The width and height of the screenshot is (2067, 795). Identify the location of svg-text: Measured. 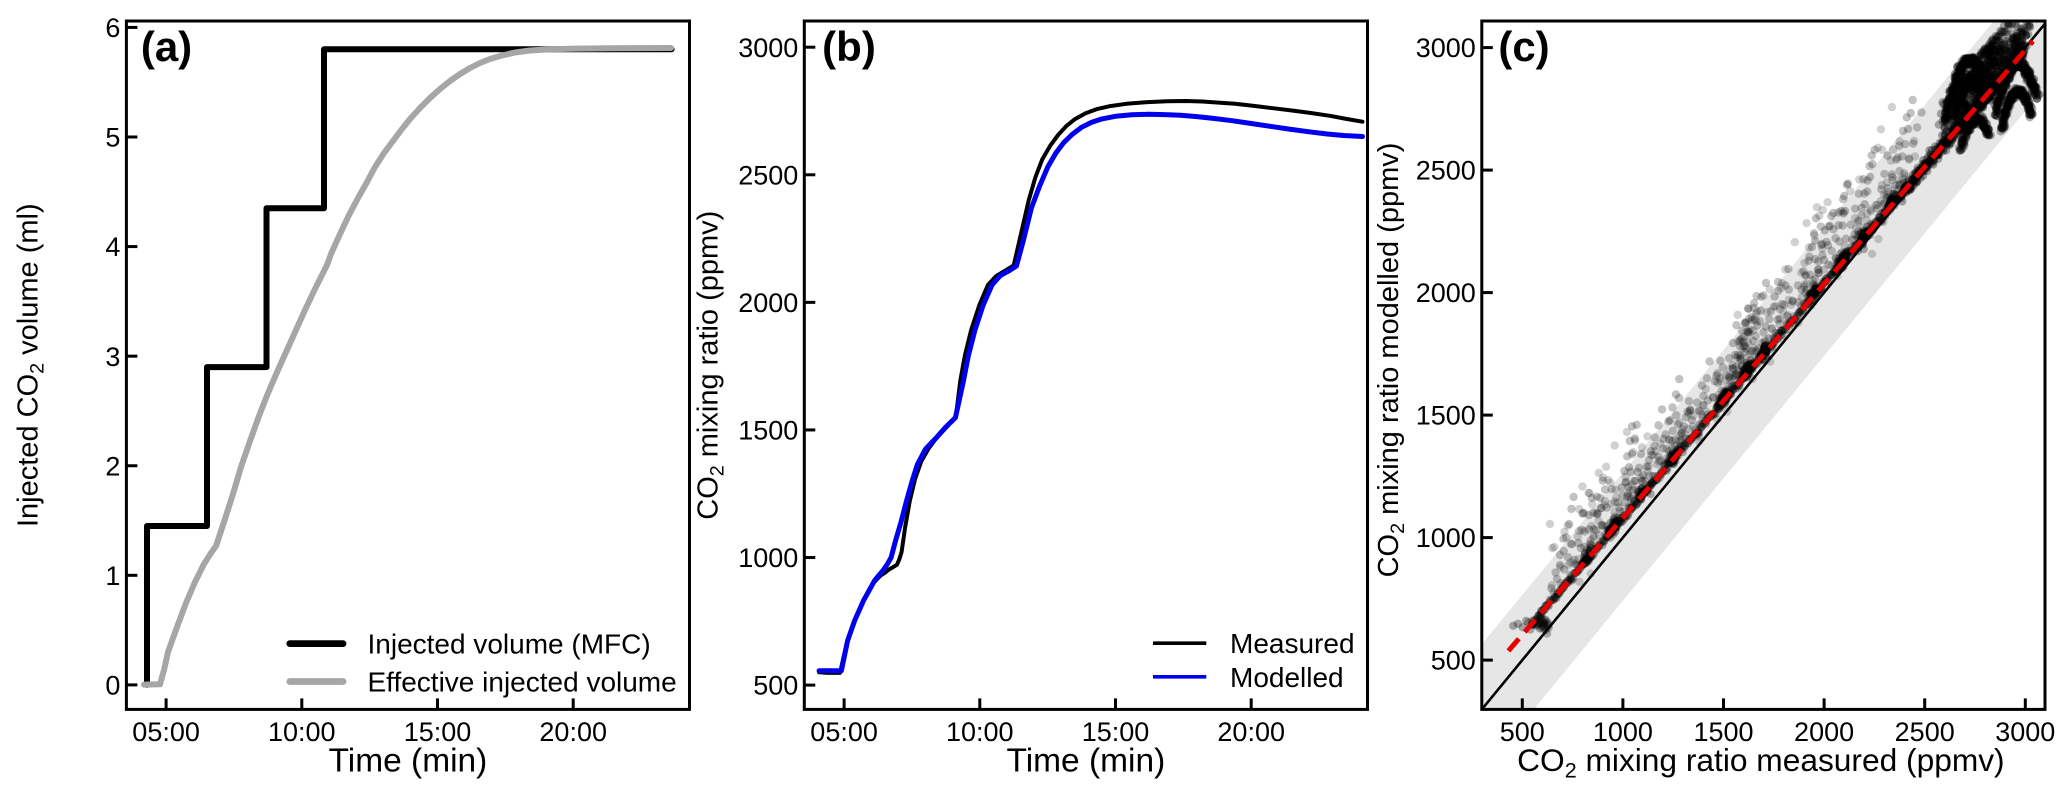
(1292, 643).